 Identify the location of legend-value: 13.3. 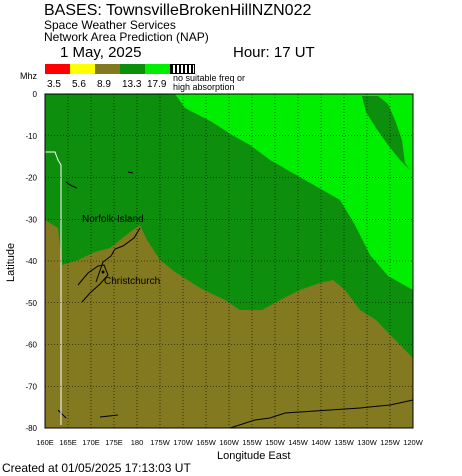
(132, 84).